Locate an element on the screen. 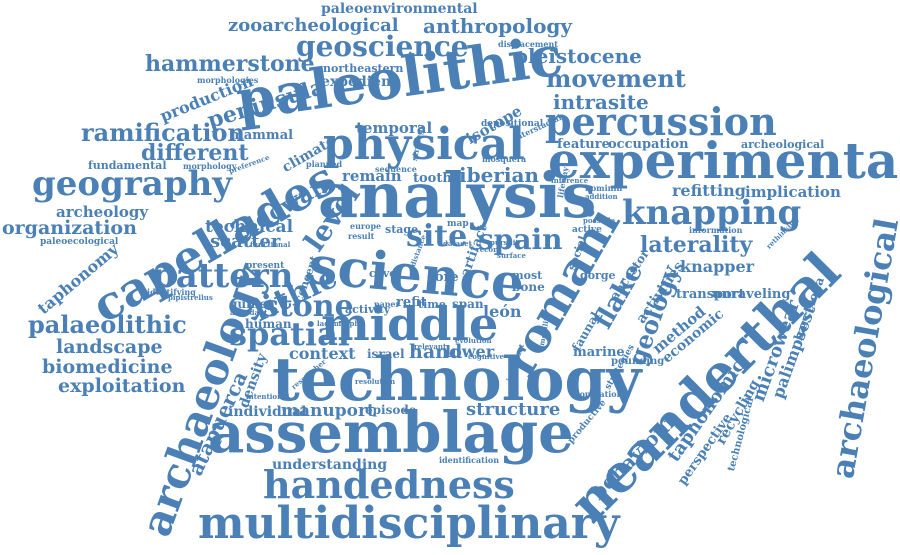  word: individual is located at coordinates (267, 412).